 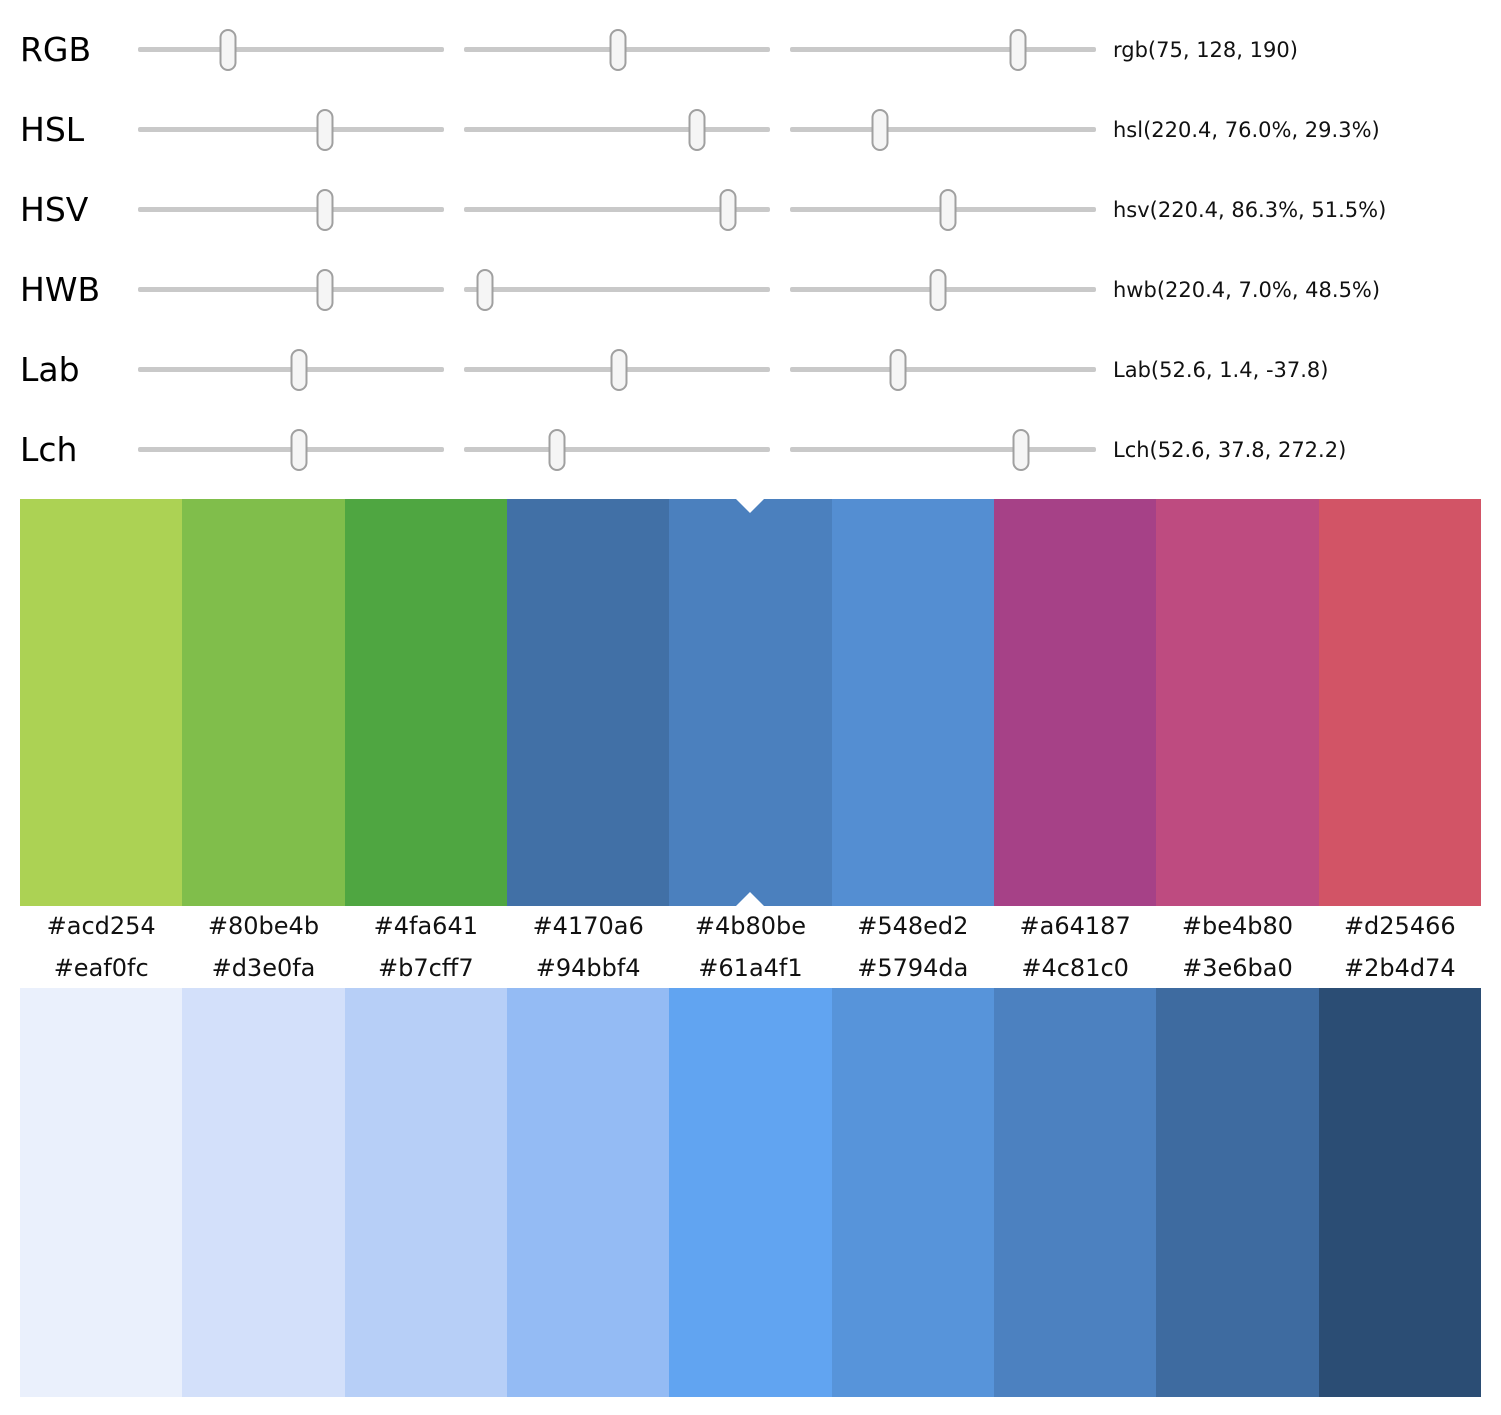 I want to click on lab-slider-l-track, so click(x=291, y=369).